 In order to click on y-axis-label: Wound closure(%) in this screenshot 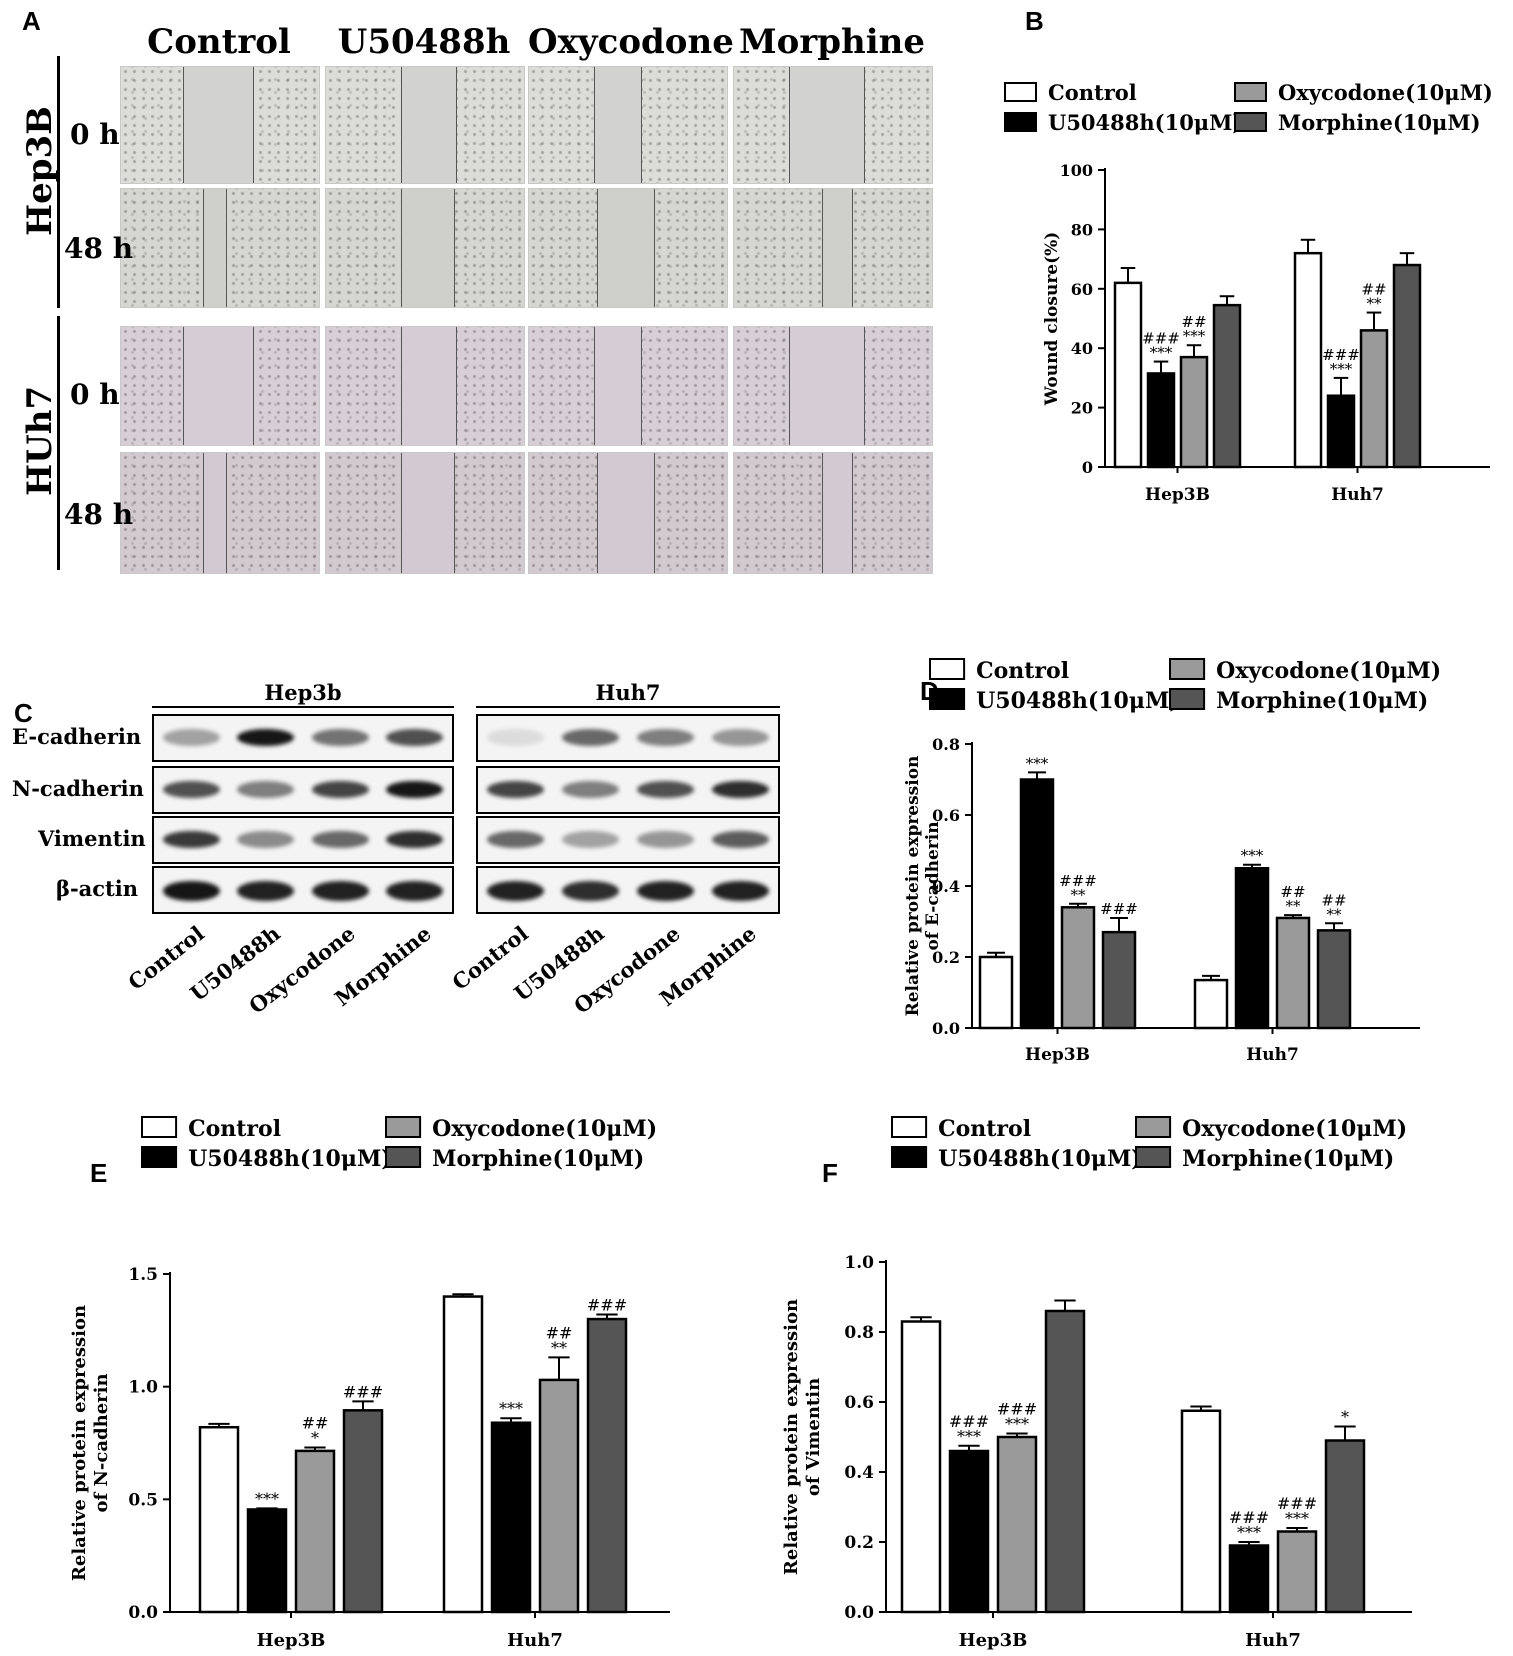, I will do `click(1052, 319)`.